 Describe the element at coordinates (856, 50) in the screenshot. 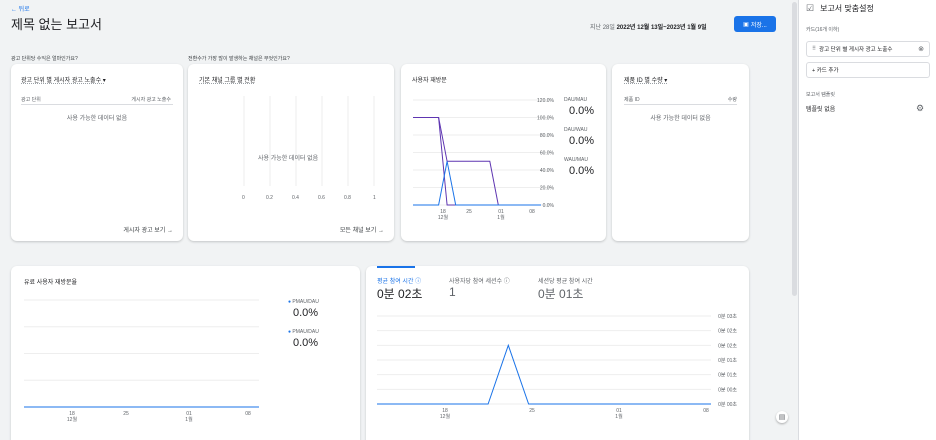

I see `card-item-label: 광고 단위 별 게시자 광고 노출수` at that location.